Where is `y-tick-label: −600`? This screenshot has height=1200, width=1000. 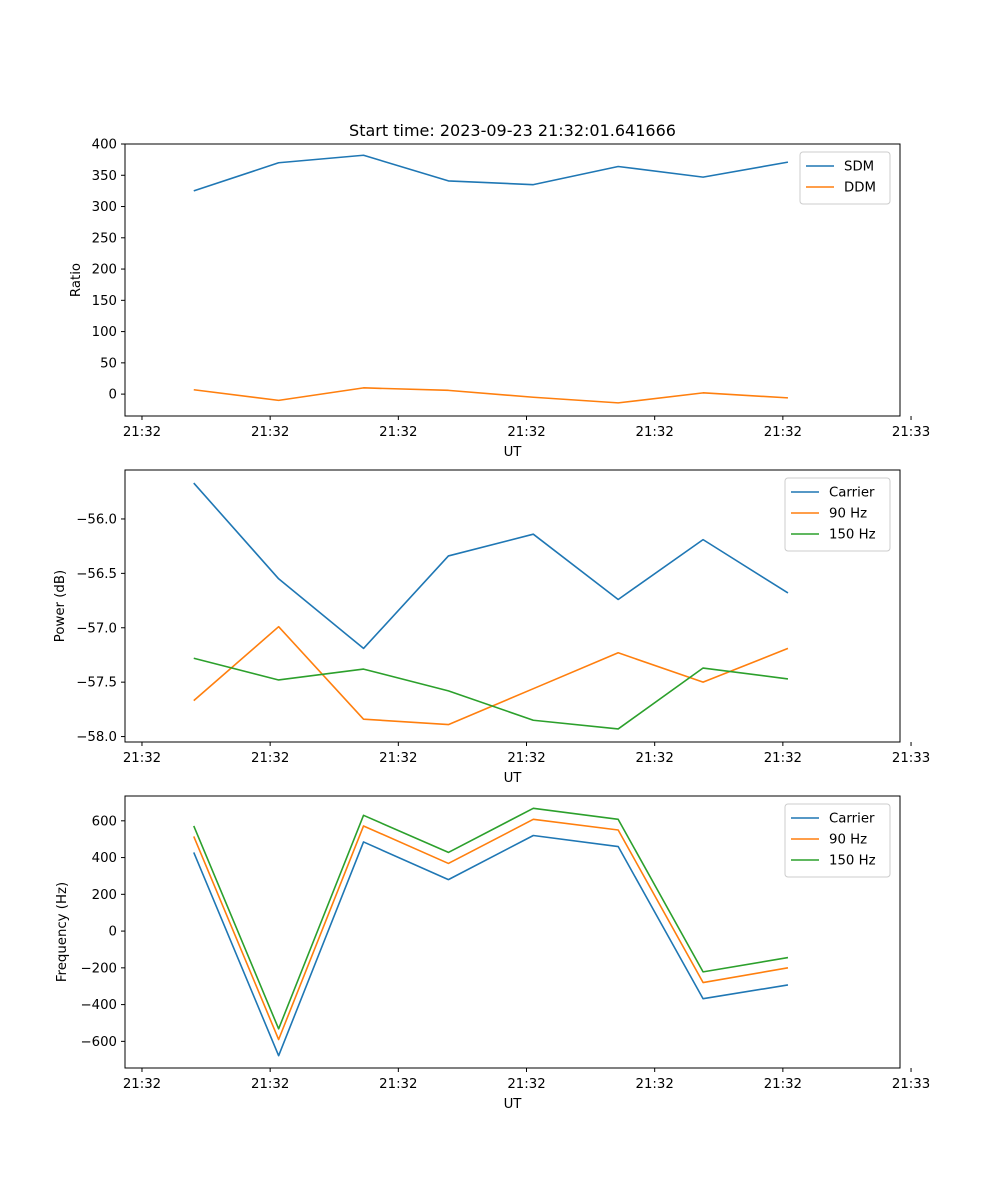 y-tick-label: −600 is located at coordinates (98, 1042).